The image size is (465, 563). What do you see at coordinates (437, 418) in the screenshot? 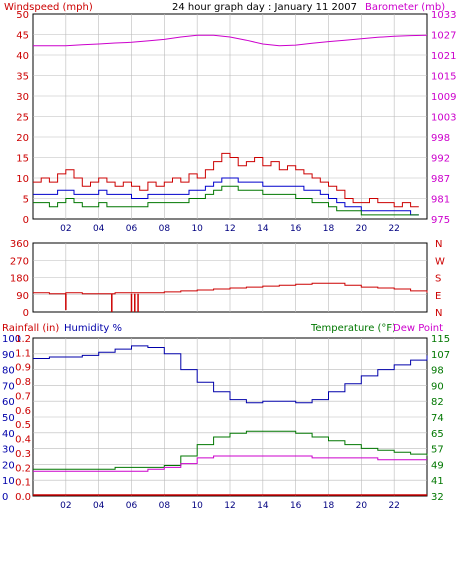
I see `y2-tick-label: 74` at bounding box center [437, 418].